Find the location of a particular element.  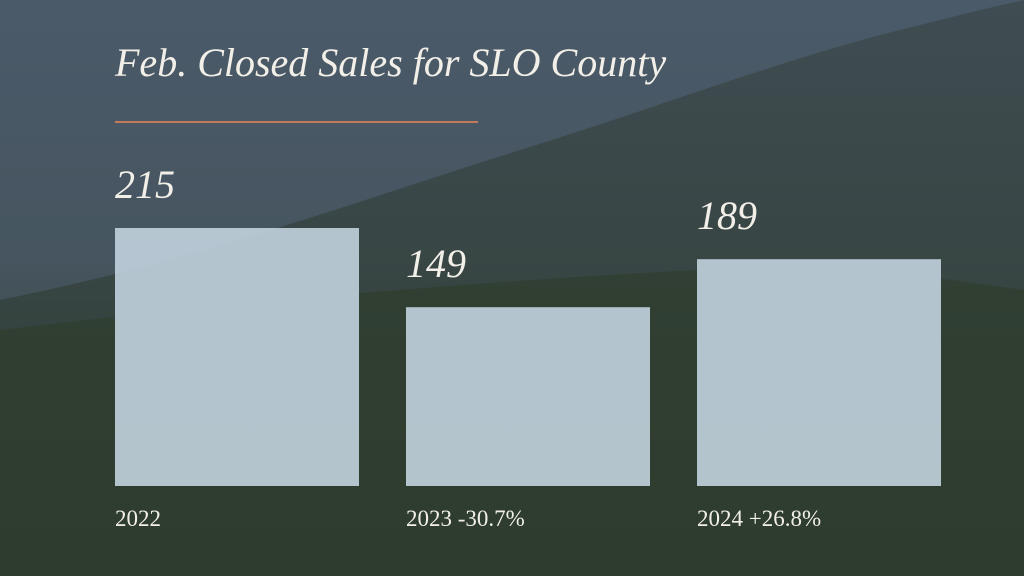

category-label: 2022 is located at coordinates (138, 518).